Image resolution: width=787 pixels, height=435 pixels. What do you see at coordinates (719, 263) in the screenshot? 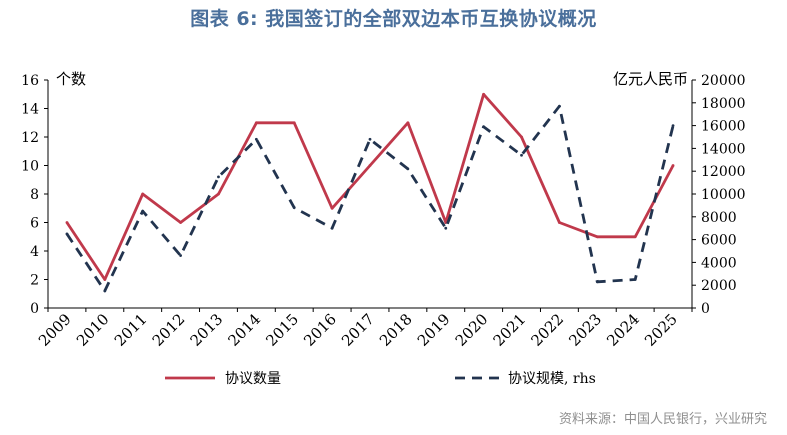
I see `right-tick-label: 4000` at bounding box center [719, 263].